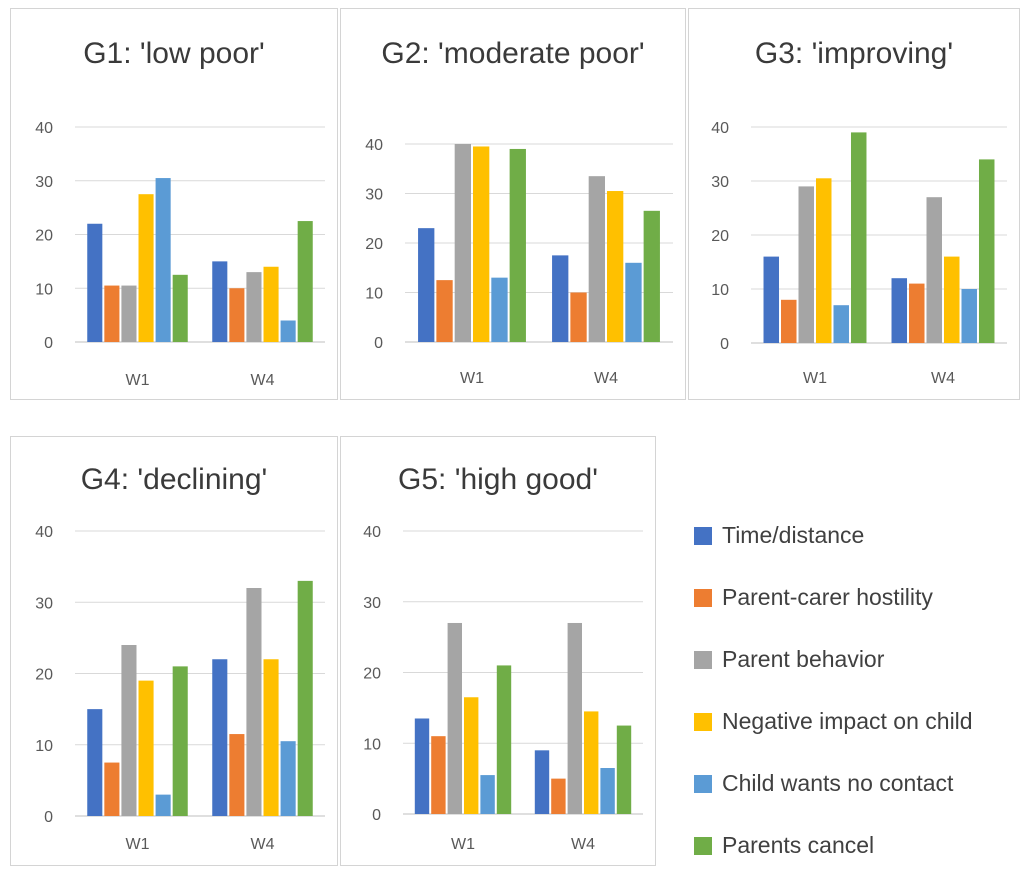 The width and height of the screenshot is (1028, 870). I want to click on legend-item-time-distance: Time/distance, so click(779, 535).